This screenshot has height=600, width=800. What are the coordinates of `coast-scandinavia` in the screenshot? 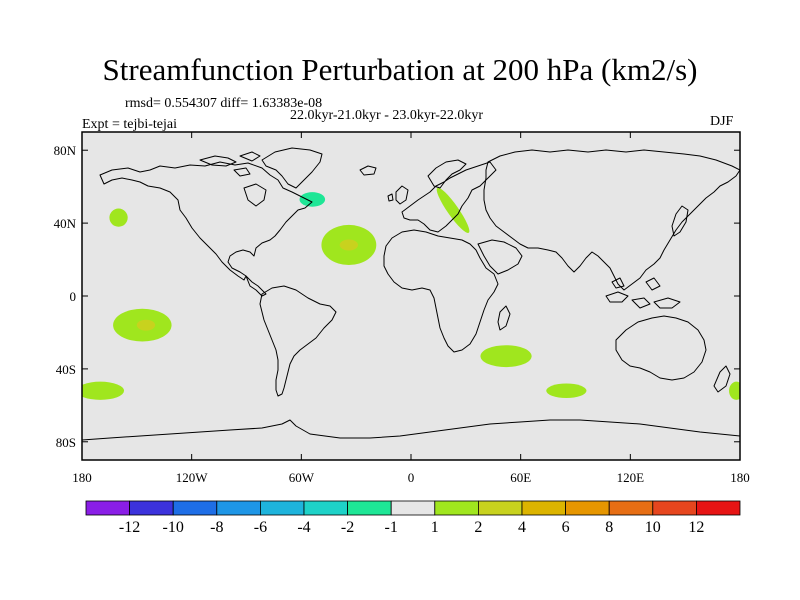 It's located at (447, 174).